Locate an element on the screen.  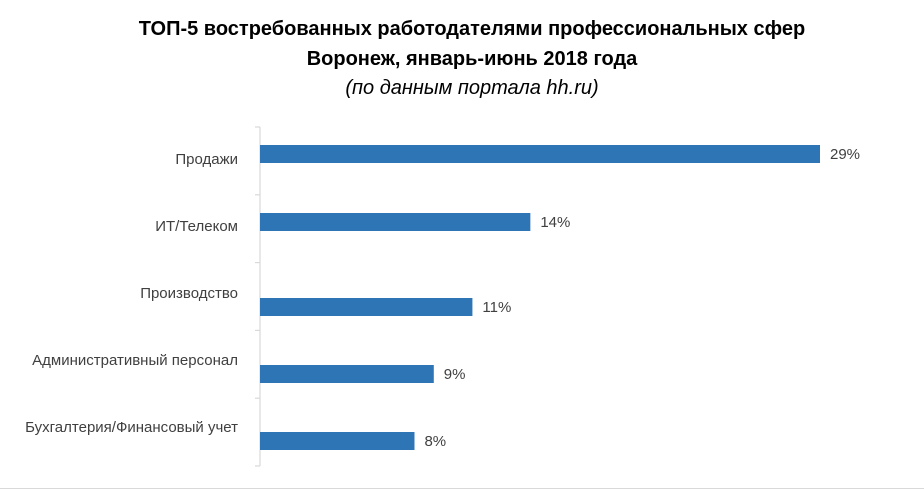
chart-subtitle: (по данным портала hh.ru) is located at coordinates (472, 88).